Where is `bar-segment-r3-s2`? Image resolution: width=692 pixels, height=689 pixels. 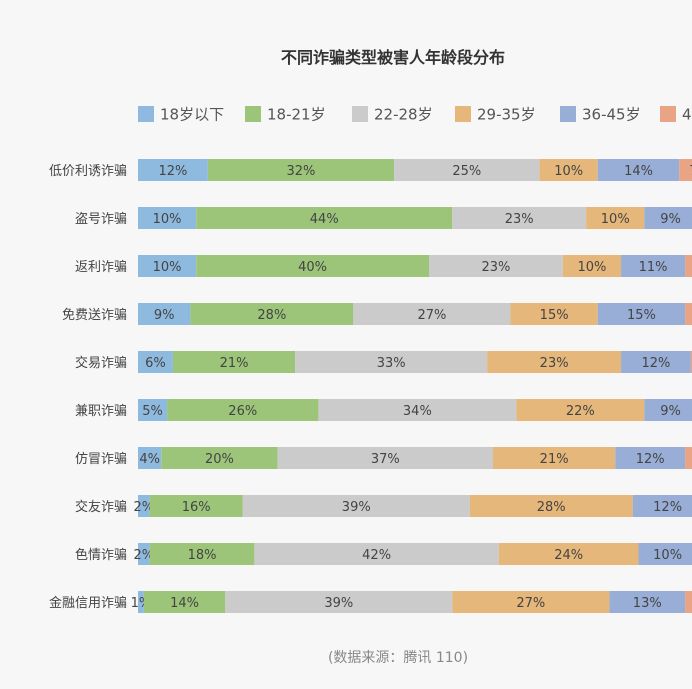
bar-segment-r3-s2 is located at coordinates (432, 314).